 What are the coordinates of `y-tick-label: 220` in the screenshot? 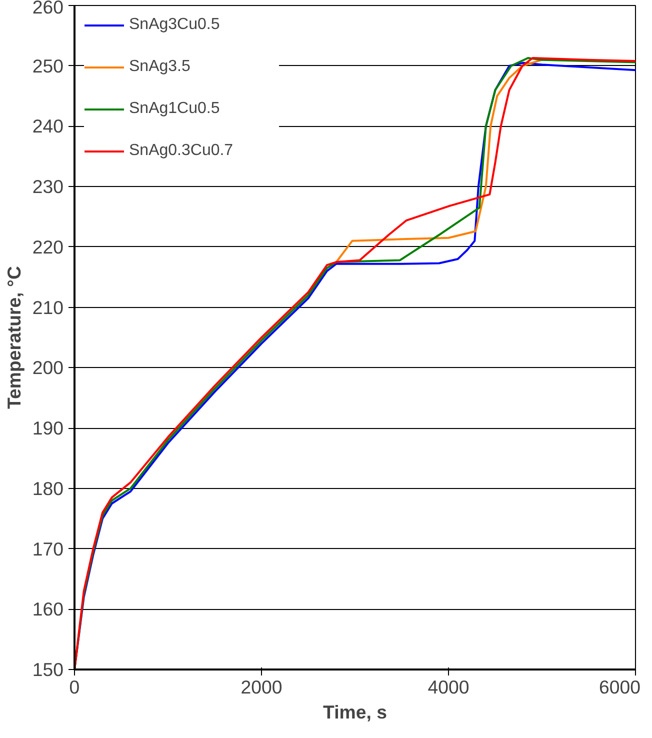 It's located at (48, 247).